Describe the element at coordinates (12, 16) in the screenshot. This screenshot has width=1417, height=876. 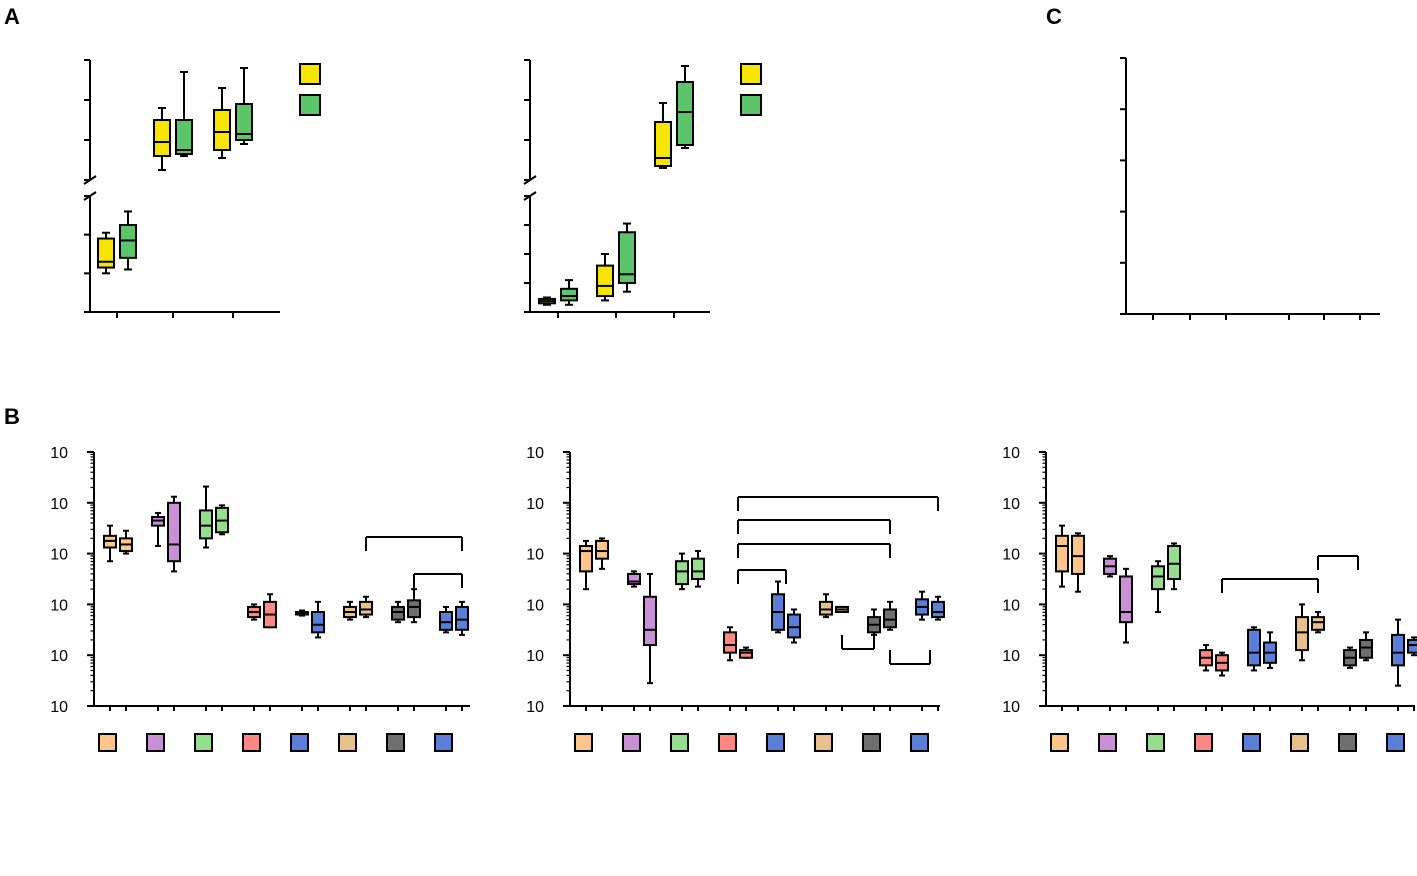
I see `panel-letter-a: A` at that location.